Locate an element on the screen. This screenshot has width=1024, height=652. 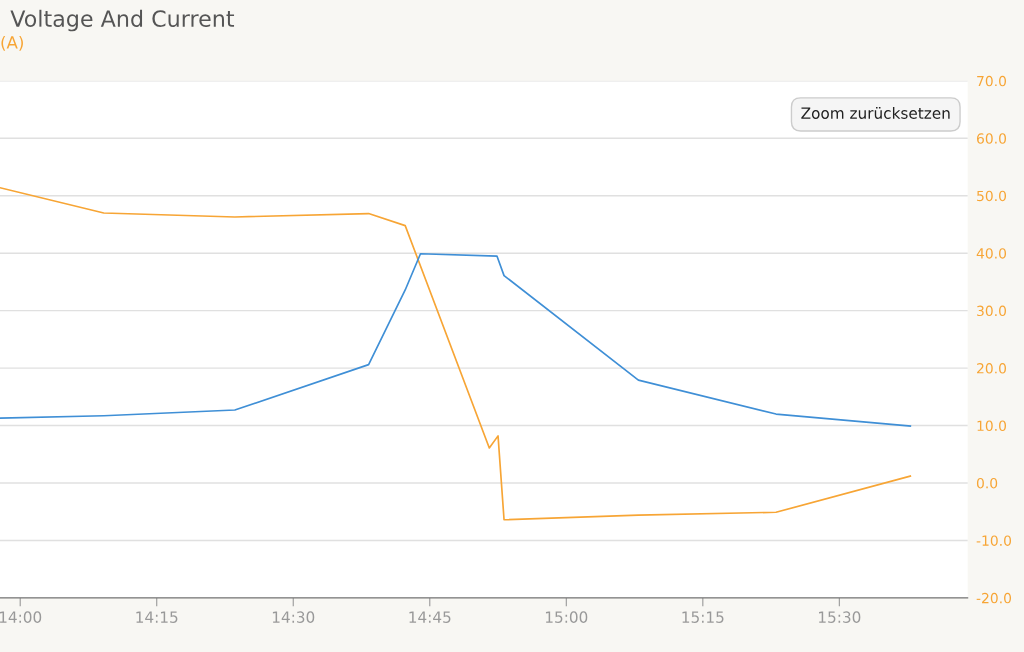
x-tick-label: 15:00 is located at coordinates (566, 617).